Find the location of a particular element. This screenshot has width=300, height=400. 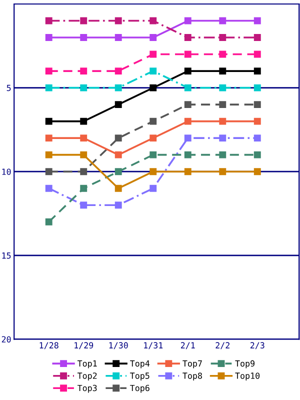

x-tick-label: 2/2 is located at coordinates (223, 346).